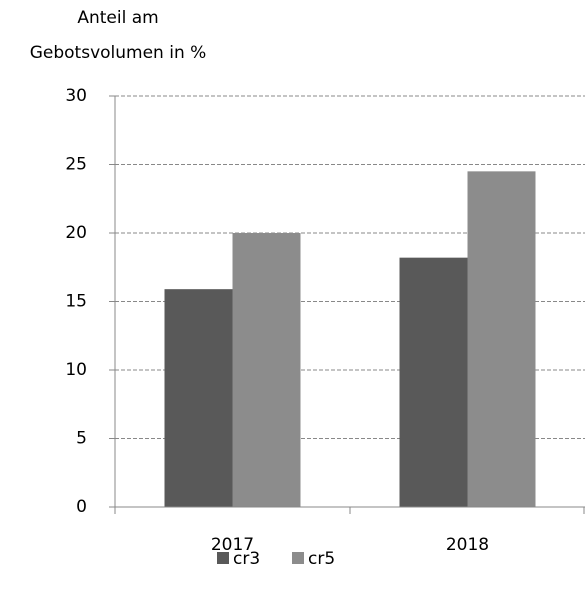 Image resolution: width=585 pixels, height=597 pixels. Describe the element at coordinates (232, 545) in the screenshot. I see `x-tick-label: 2017` at that location.